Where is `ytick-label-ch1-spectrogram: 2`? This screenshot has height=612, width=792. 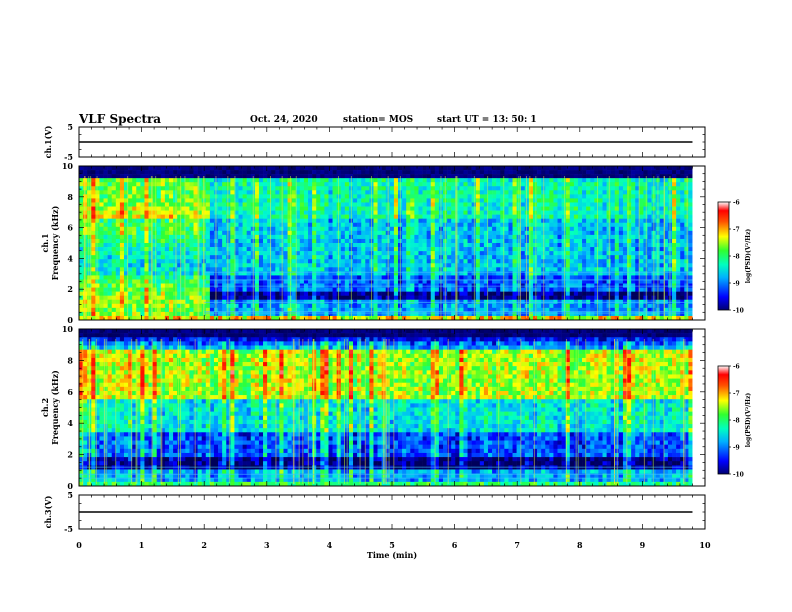 ytick-label-ch1-spectrogram: 2 is located at coordinates (70, 289).